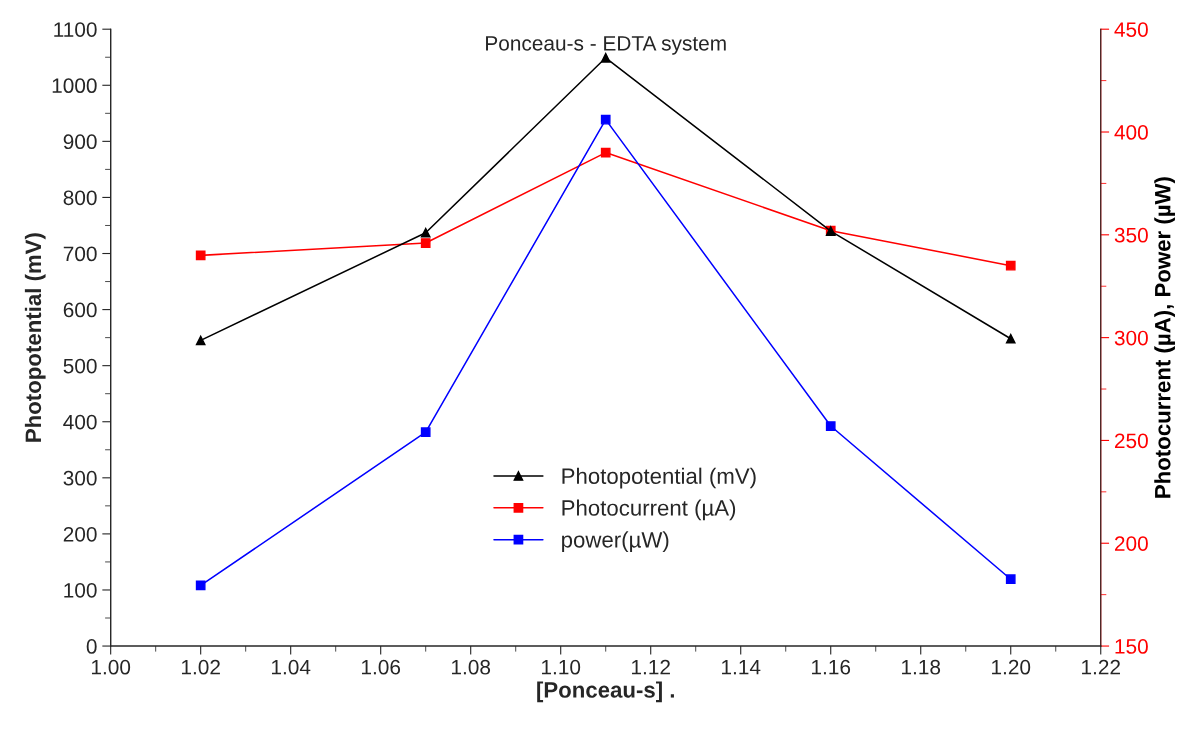  What do you see at coordinates (1131, 235) in the screenshot?
I see `y2-tick-label: 350` at bounding box center [1131, 235].